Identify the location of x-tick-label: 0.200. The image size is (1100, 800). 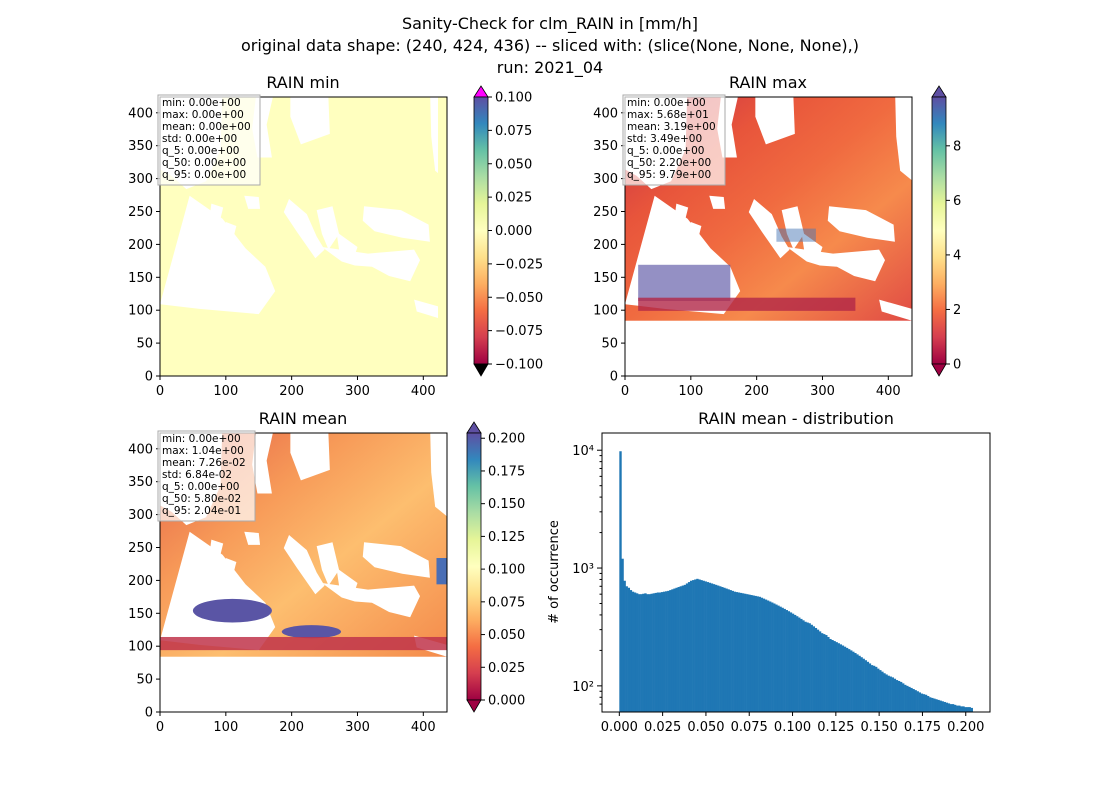
(965, 727).